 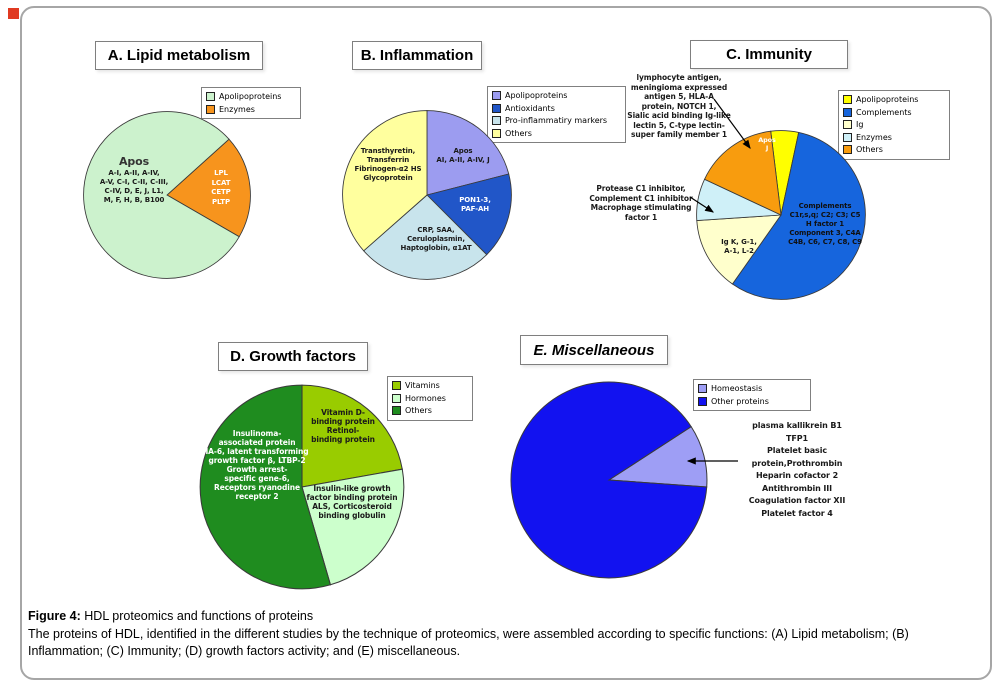 I want to click on chart-c-pie, so click(x=781, y=215).